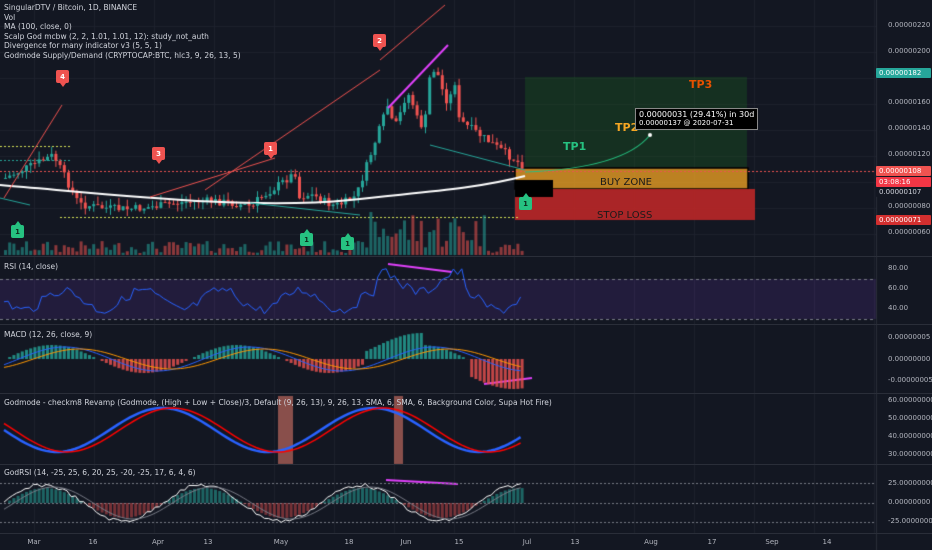 The height and width of the screenshot is (550, 932). Describe the element at coordinates (10, 17) in the screenshot. I see `legend-line-vol: Vol` at that location.